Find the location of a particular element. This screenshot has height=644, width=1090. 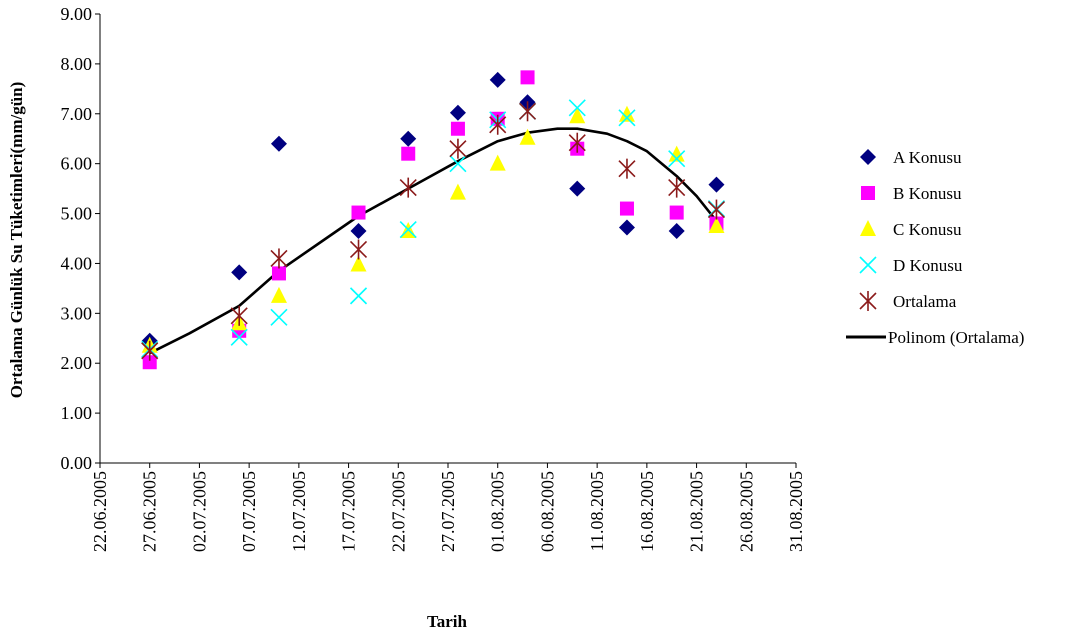

y-tick-label: 5.00 is located at coordinates (77, 214).